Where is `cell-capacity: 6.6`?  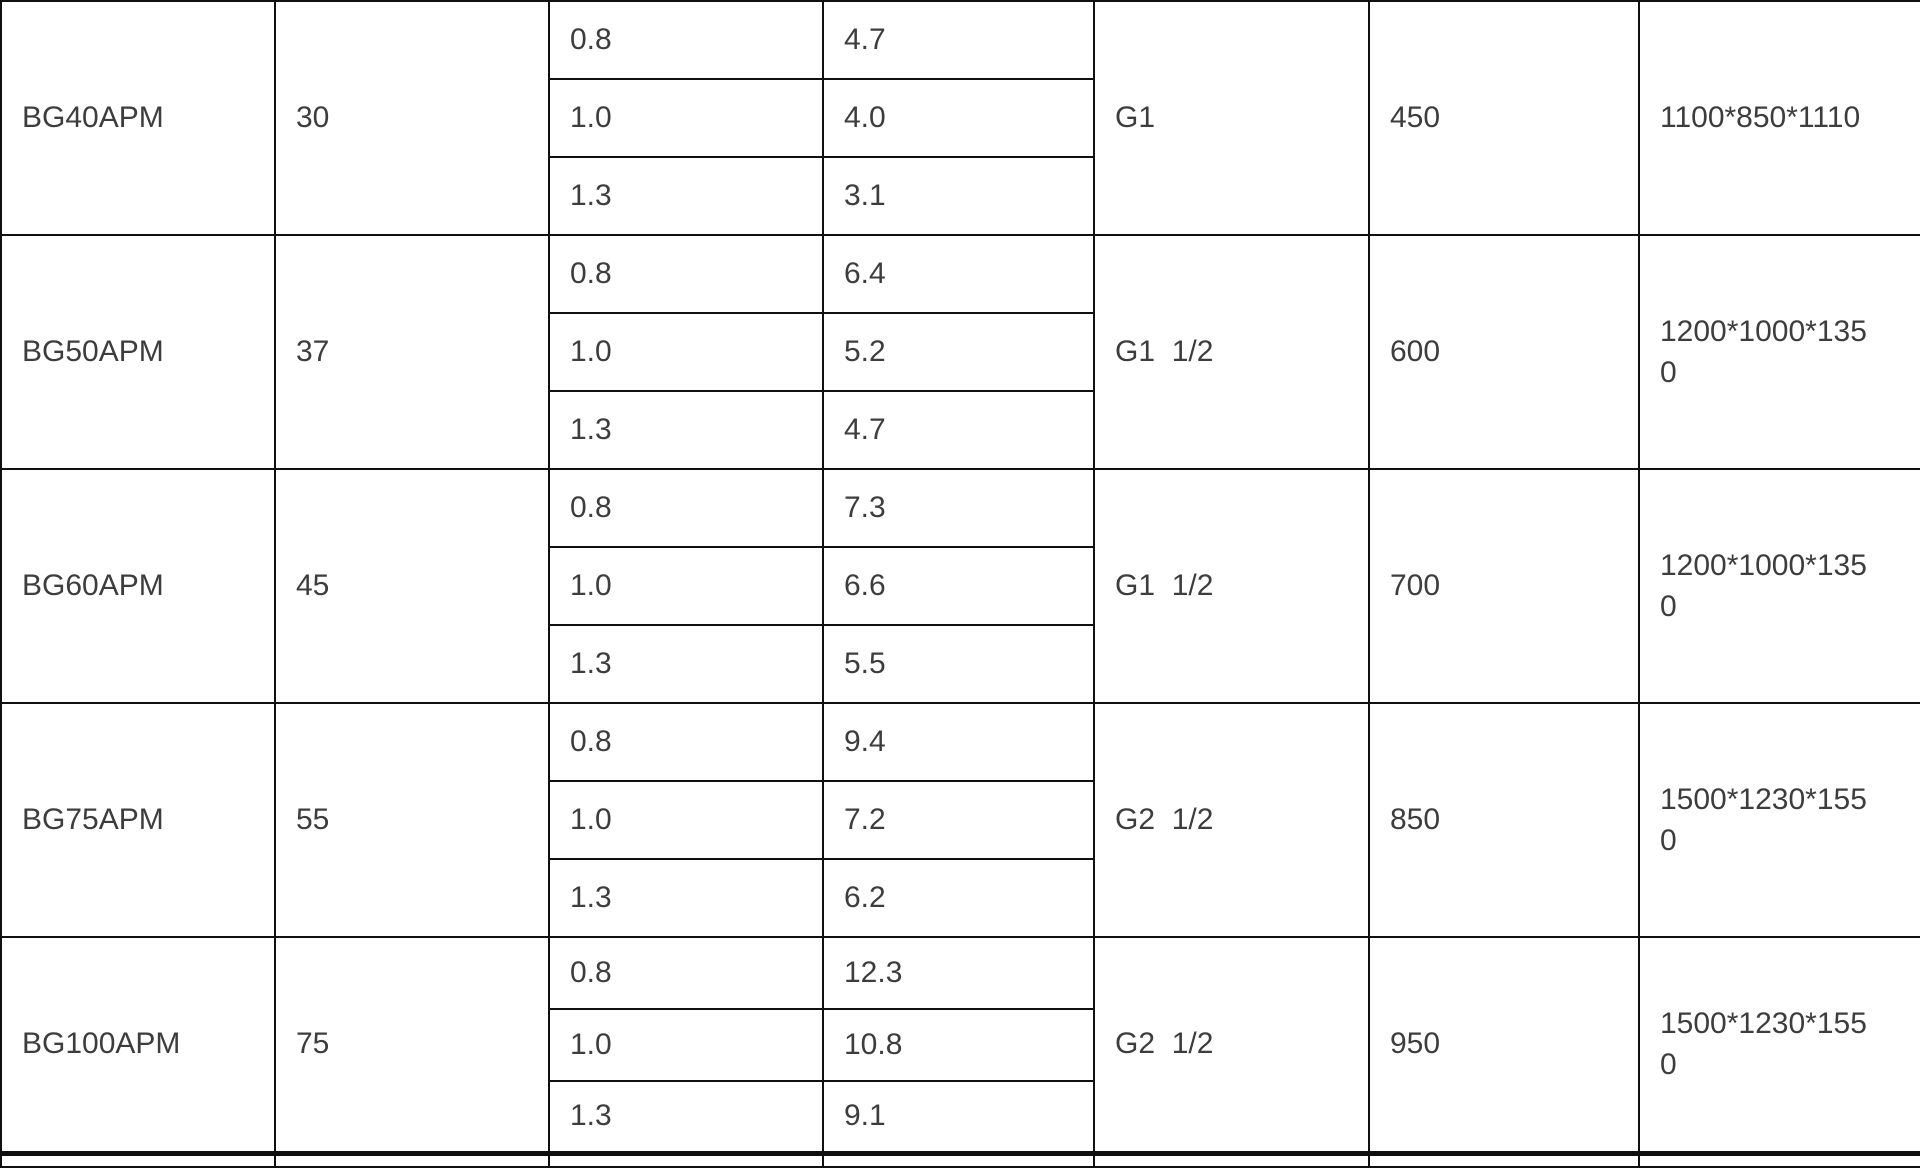 cell-capacity: 6.6 is located at coordinates (958, 586).